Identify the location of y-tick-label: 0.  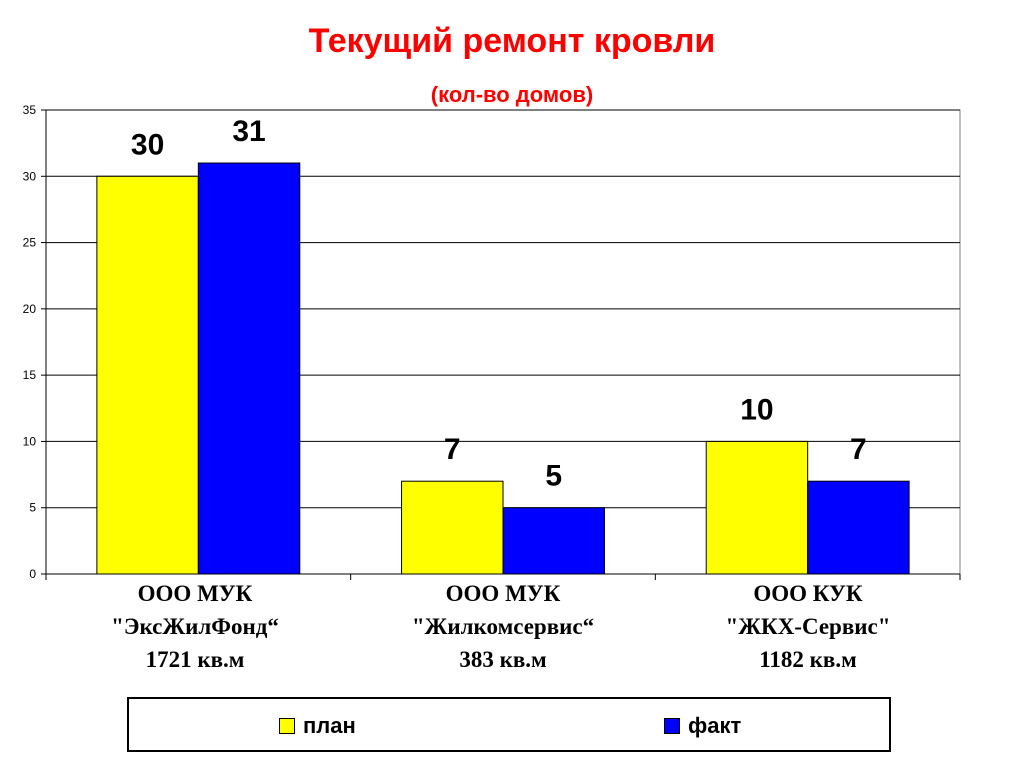
(32, 574).